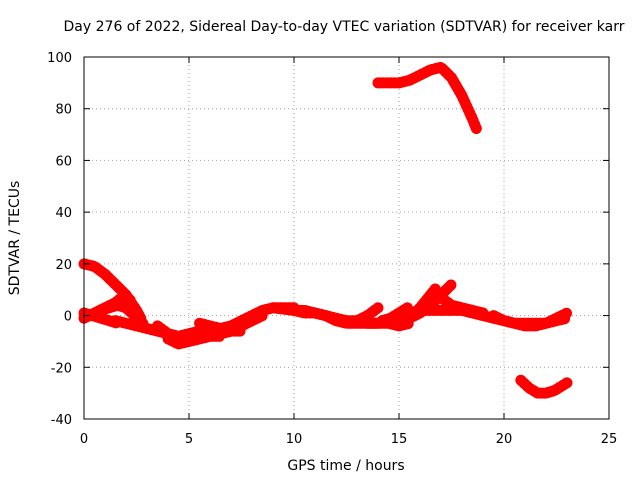  I want to click on x-tick-label: 10, so click(294, 439).